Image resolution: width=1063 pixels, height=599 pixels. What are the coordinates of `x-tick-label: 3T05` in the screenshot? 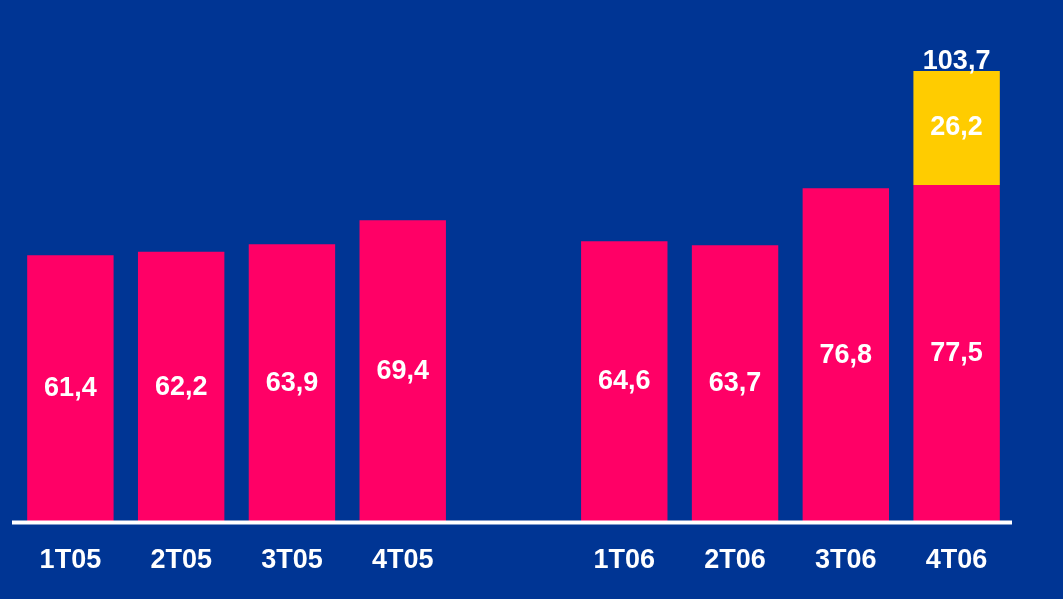 It's located at (292, 559).